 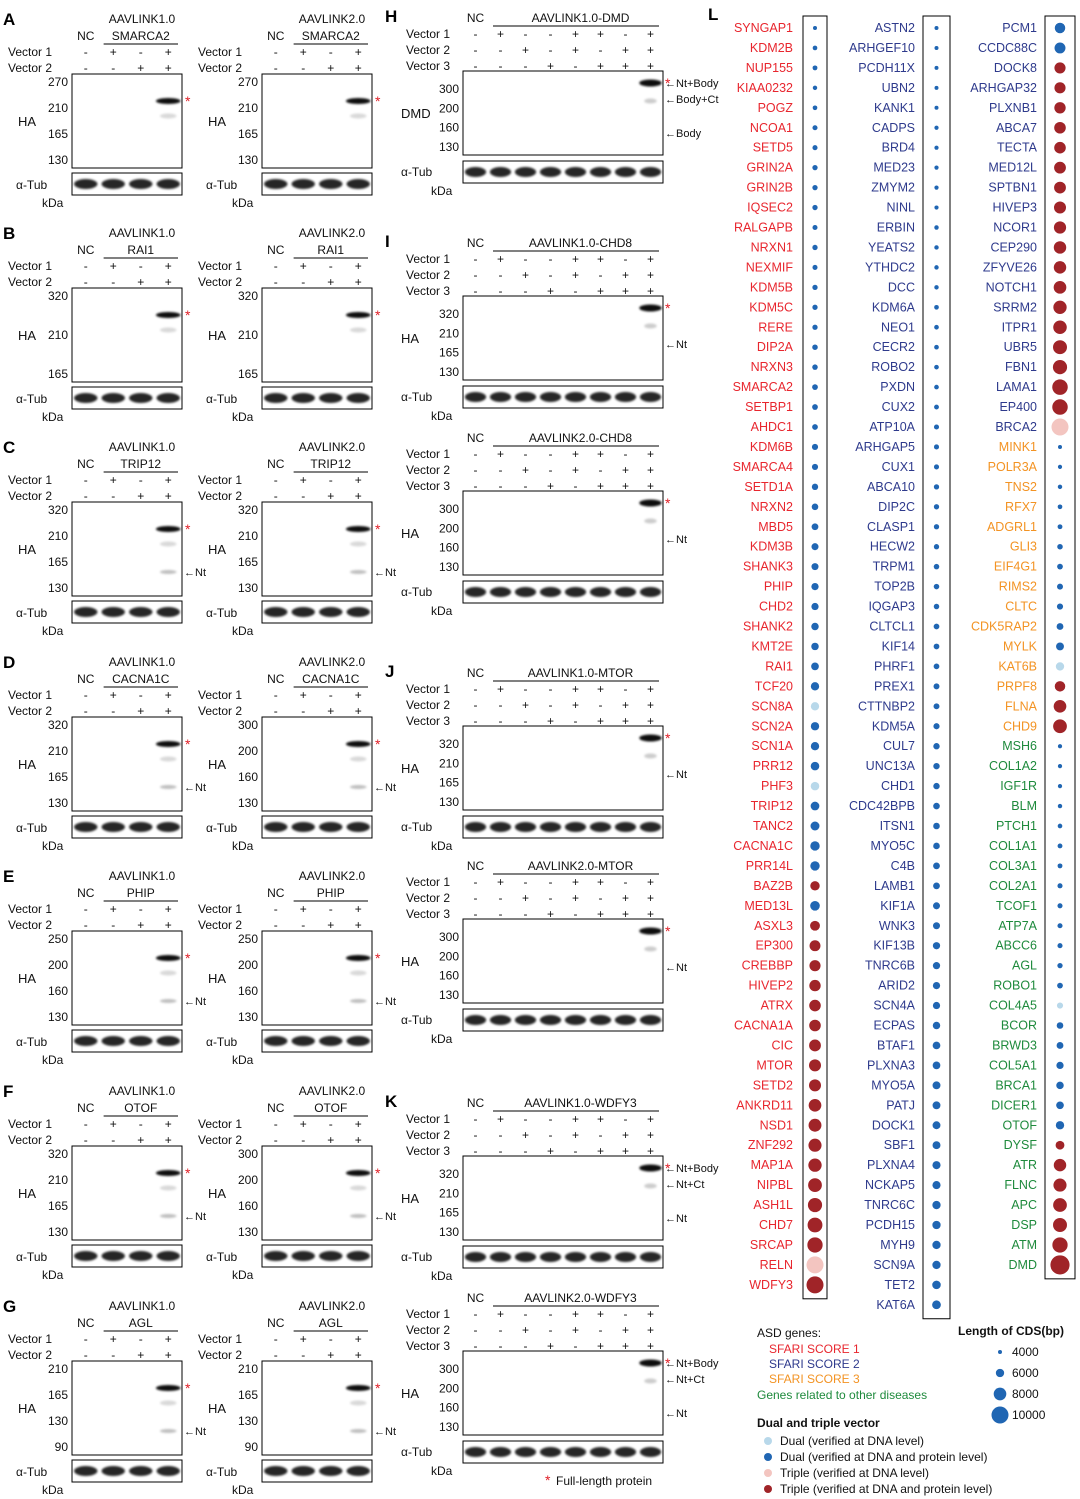 I want to click on gene-name: POGZ, so click(x=776, y=108).